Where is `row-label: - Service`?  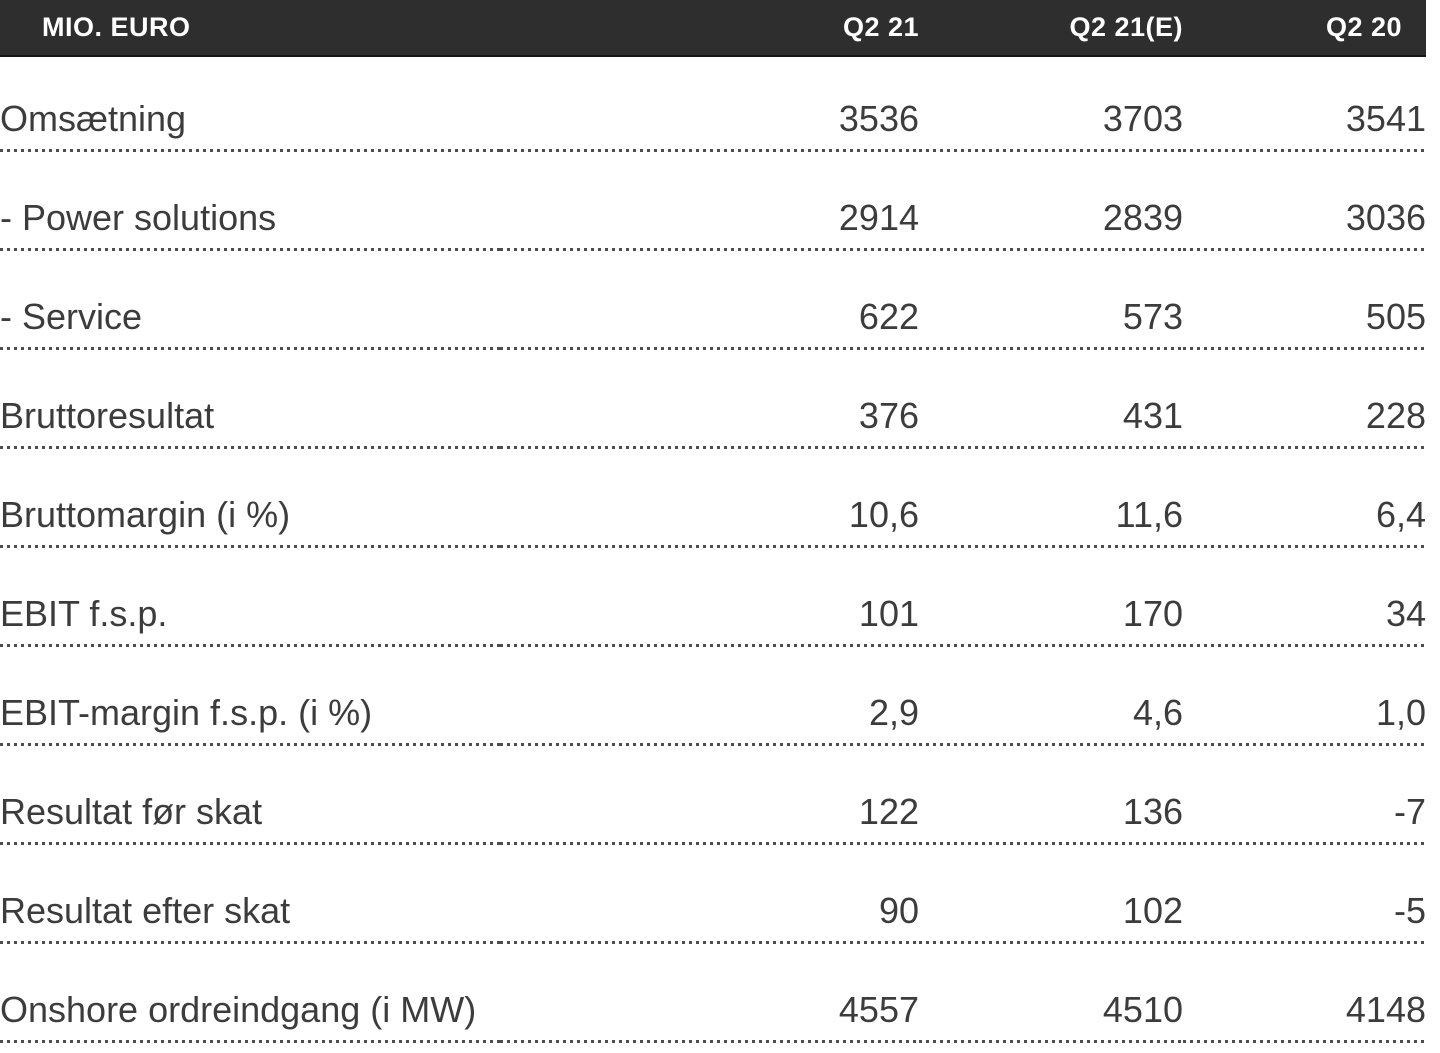 row-label: - Service is located at coordinates (250, 300).